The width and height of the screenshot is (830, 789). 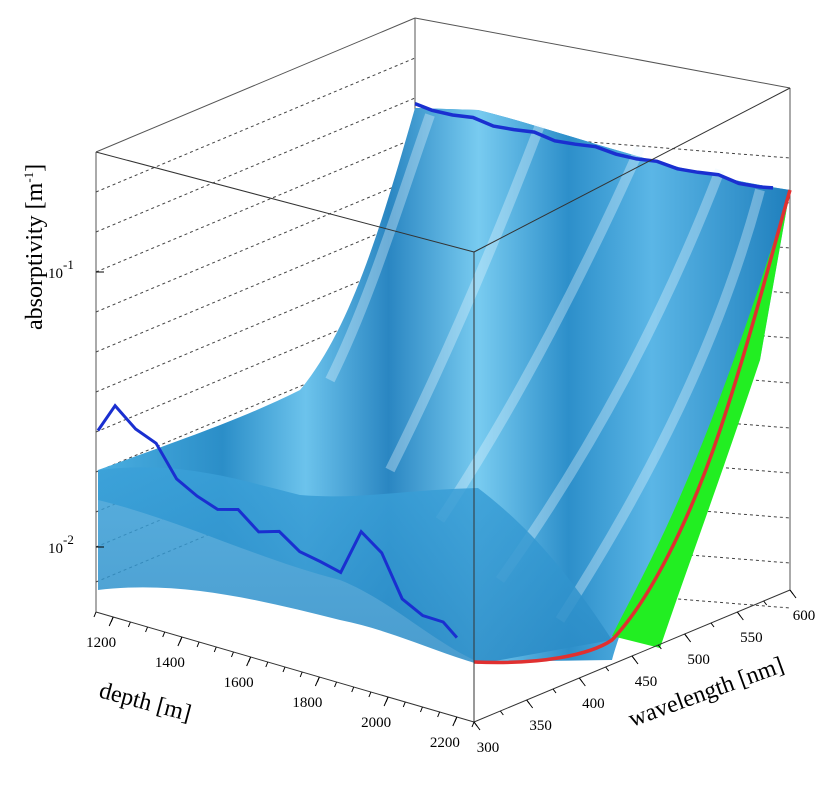 I want to click on y-axis-ticks: 300 350 400 450 500 550 600, so click(x=644, y=672).